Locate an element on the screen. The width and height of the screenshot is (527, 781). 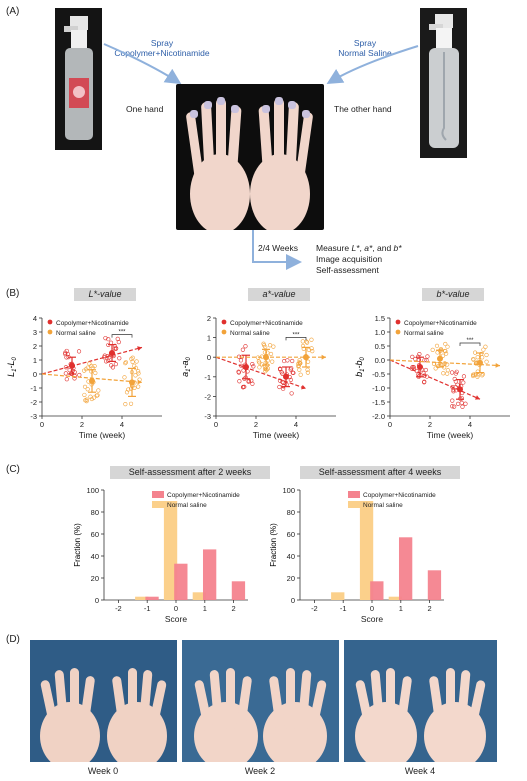
hands-photo is located at coordinates (250, 157).